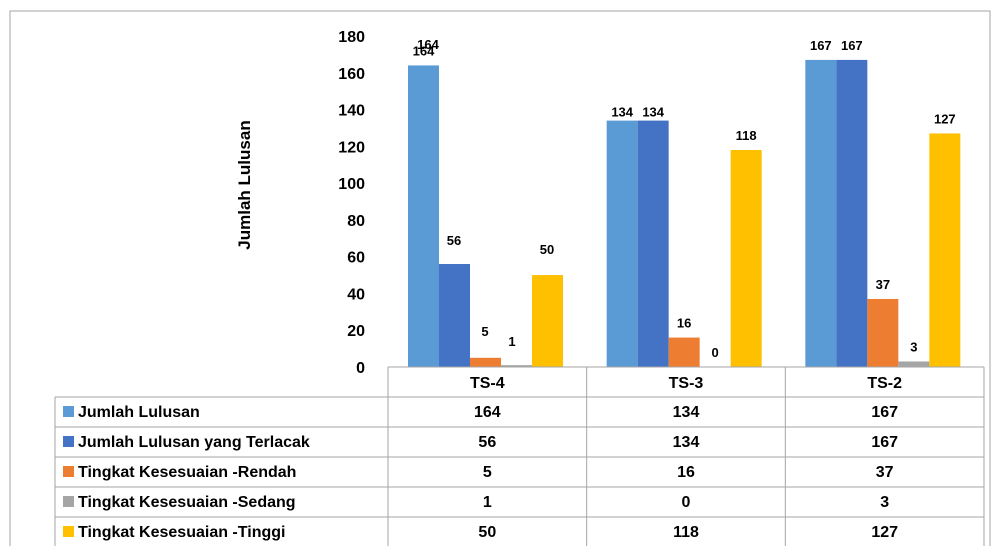 This screenshot has height=546, width=998. I want to click on data-label: 50, so click(547, 249).